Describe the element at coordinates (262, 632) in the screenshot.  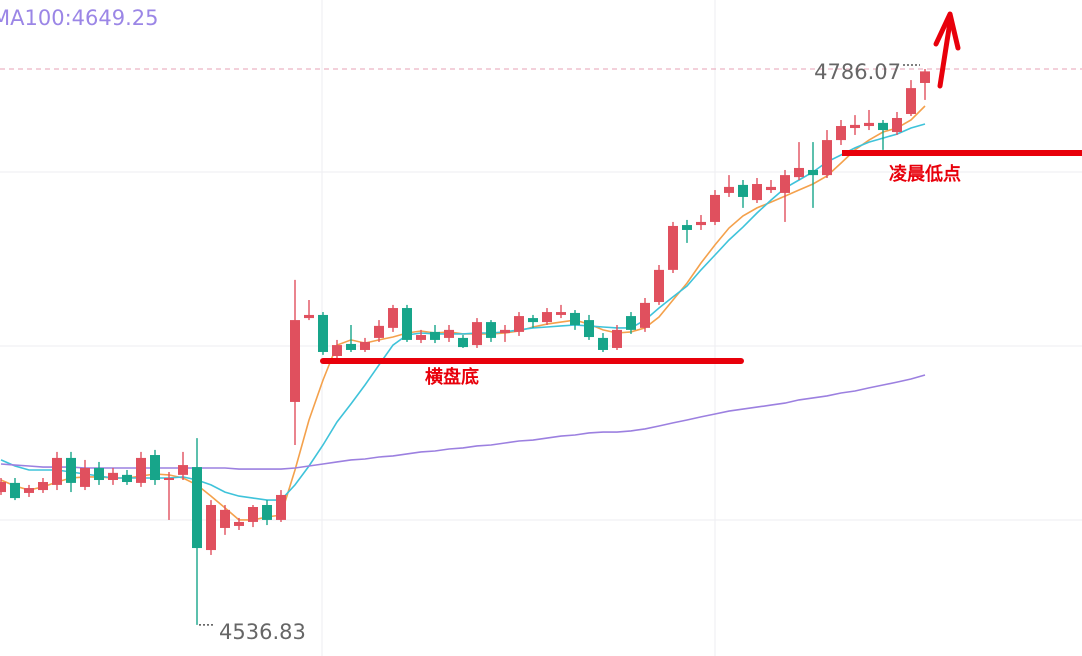
I see `low-price-label: 4536.83` at that location.